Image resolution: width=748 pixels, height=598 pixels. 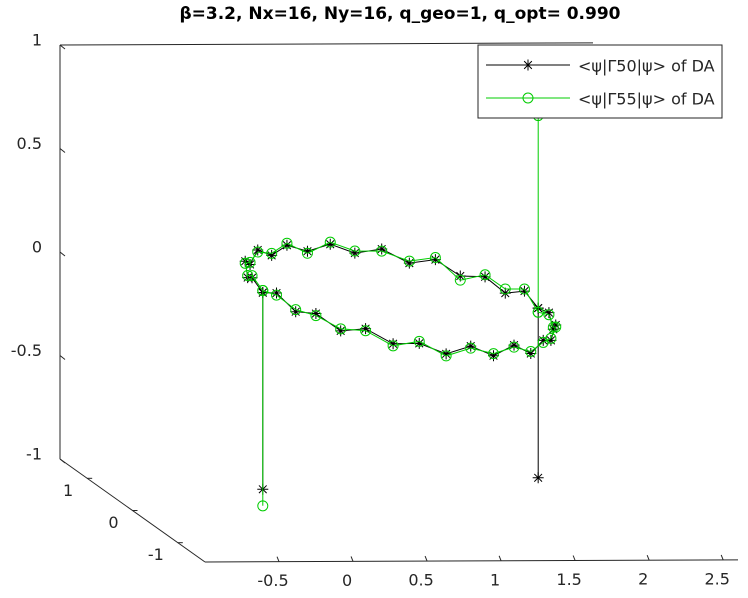 I want to click on x-tick-label: 1.5, so click(x=568, y=579).